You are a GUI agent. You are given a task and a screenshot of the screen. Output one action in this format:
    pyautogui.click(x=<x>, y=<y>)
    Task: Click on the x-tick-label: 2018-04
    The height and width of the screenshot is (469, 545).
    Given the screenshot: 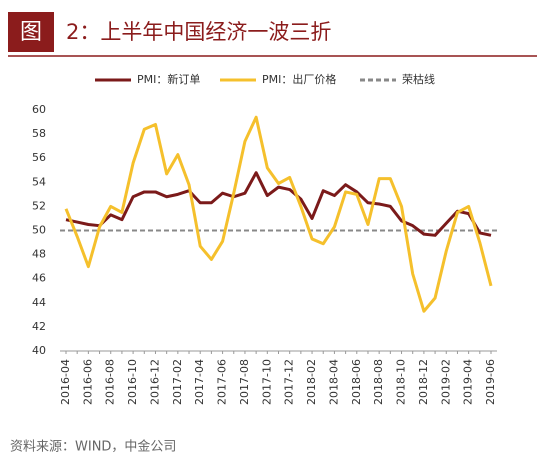 What is the action you would take?
    pyautogui.click(x=333, y=382)
    